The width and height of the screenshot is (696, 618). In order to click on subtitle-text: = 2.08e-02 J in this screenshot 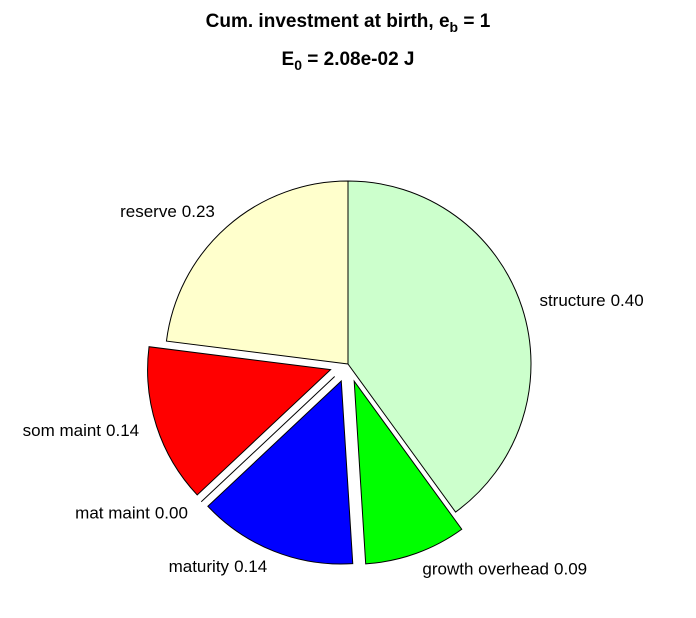, I will do `click(358, 59)`.